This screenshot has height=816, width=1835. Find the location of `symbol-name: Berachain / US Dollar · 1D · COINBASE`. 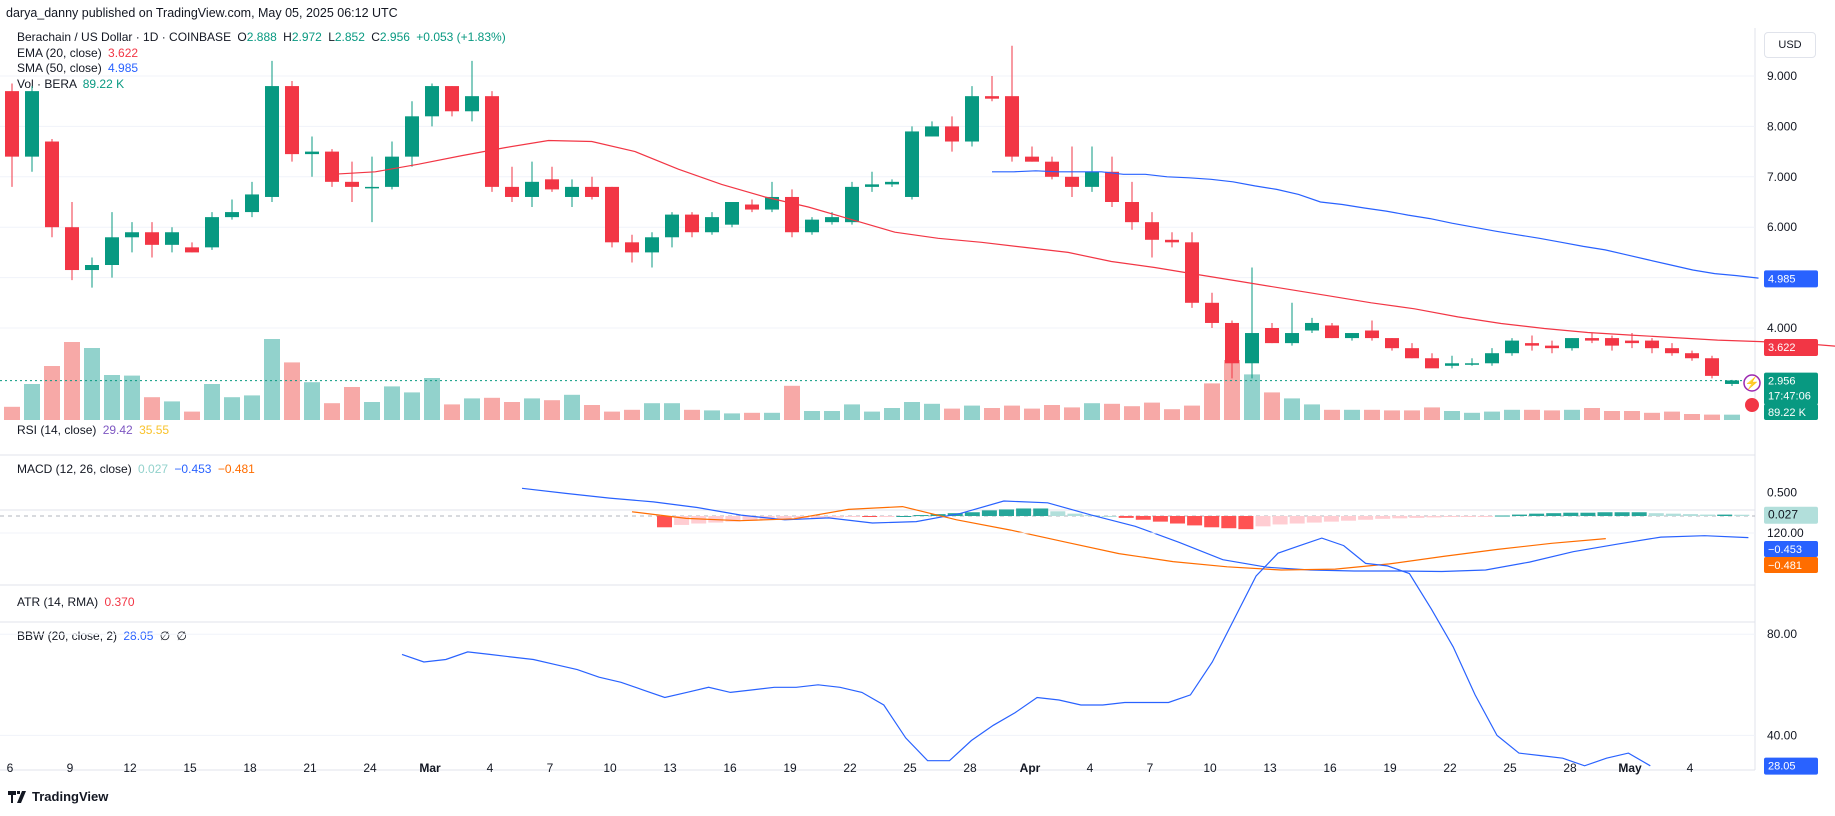

symbol-name: Berachain / US Dollar · 1D · COINBASE is located at coordinates (124, 37).